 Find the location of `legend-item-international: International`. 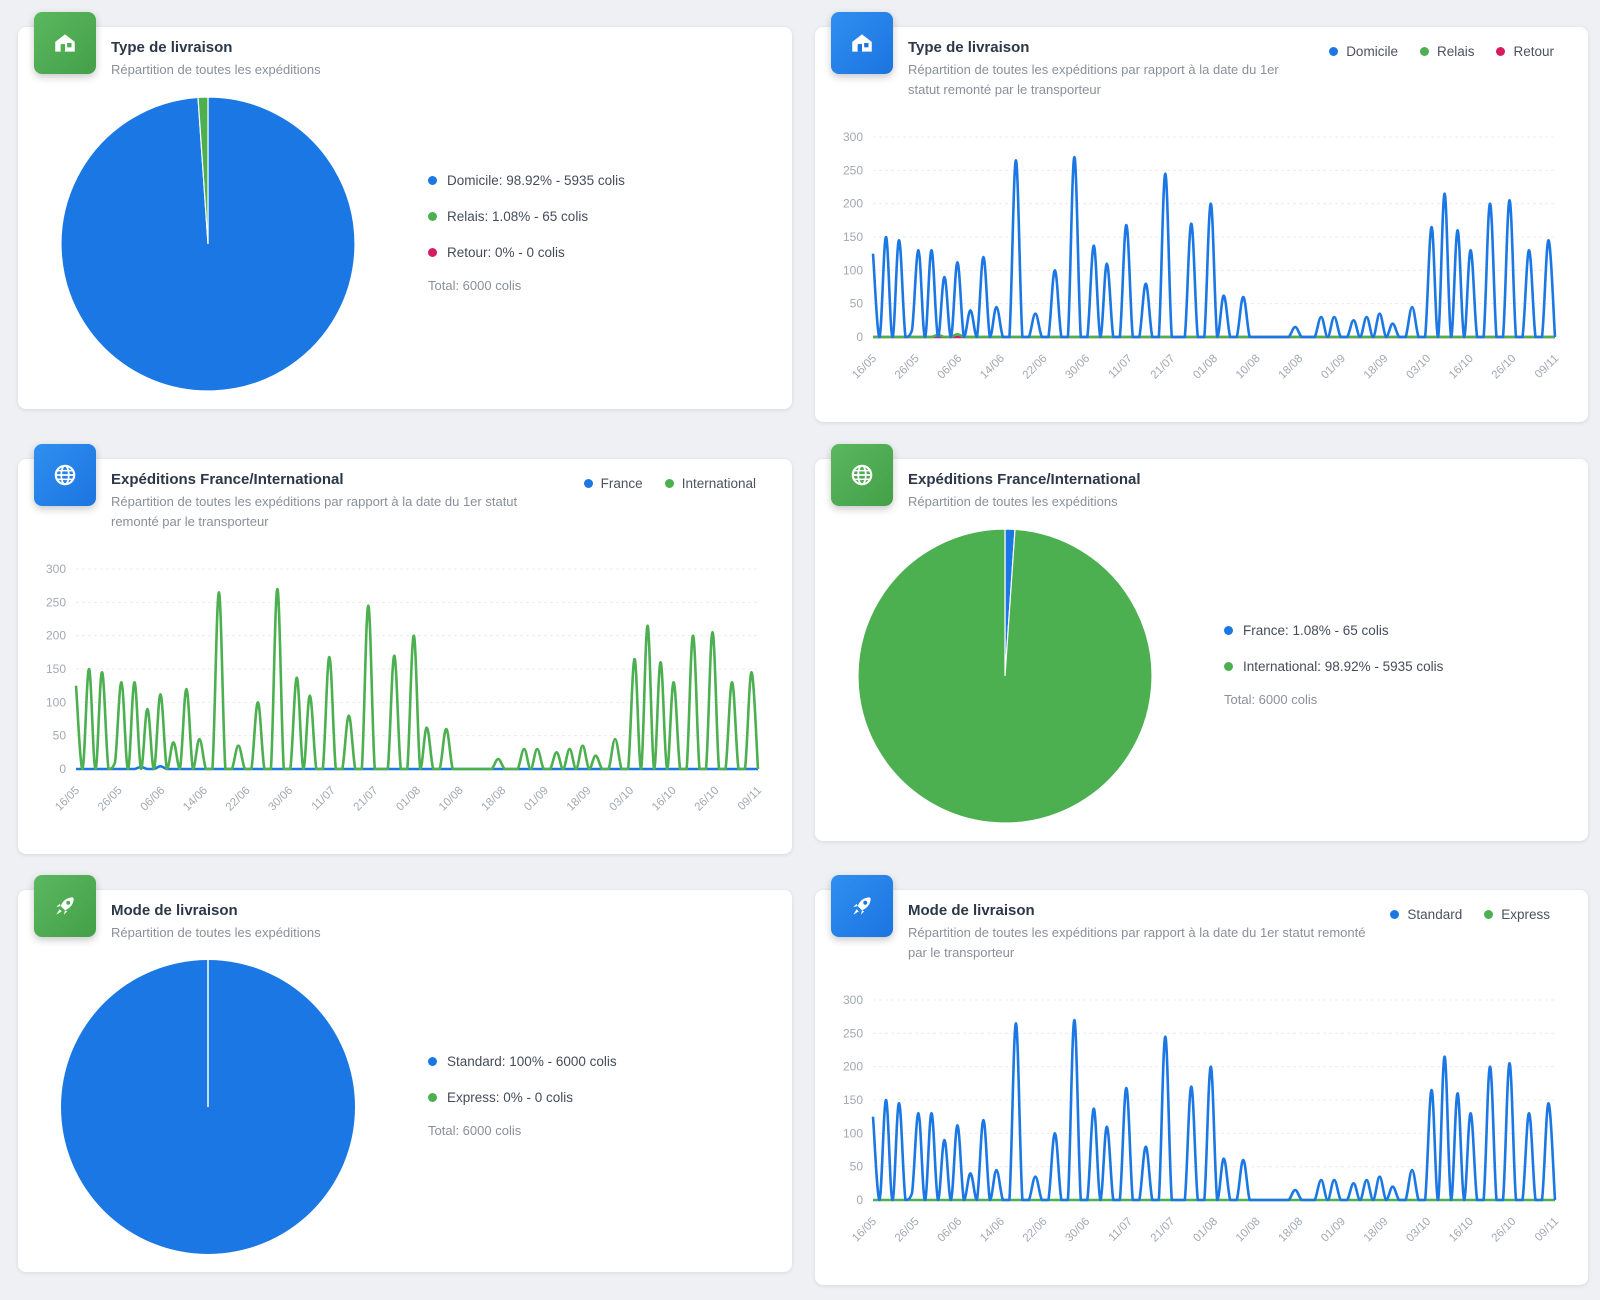

legend-item-international: International is located at coordinates (710, 483).